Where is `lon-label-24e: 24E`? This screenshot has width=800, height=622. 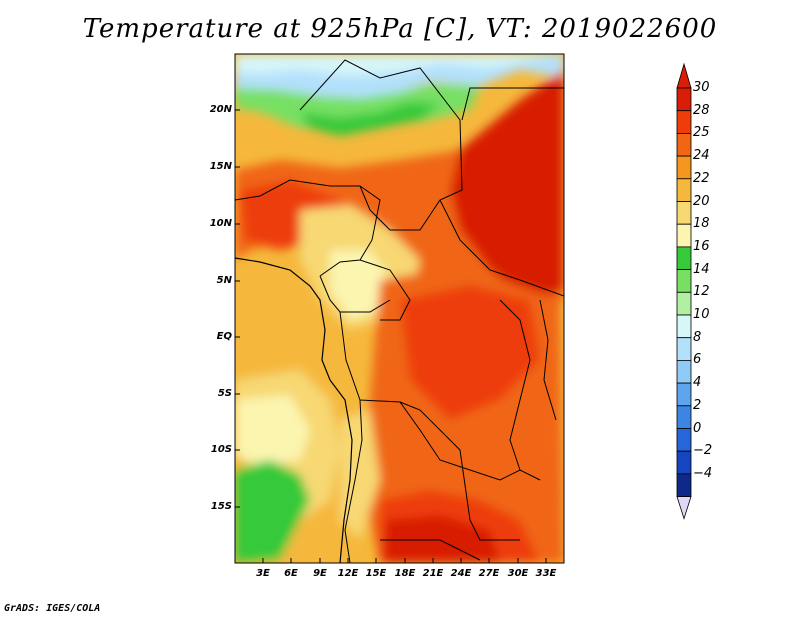 lon-label-24e: 24E is located at coordinates (461, 573).